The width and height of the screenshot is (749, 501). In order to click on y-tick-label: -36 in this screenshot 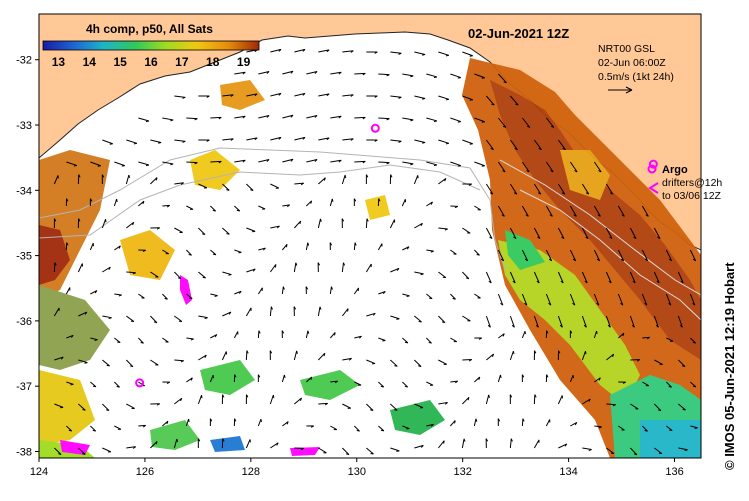, I will do `click(24, 322)`.